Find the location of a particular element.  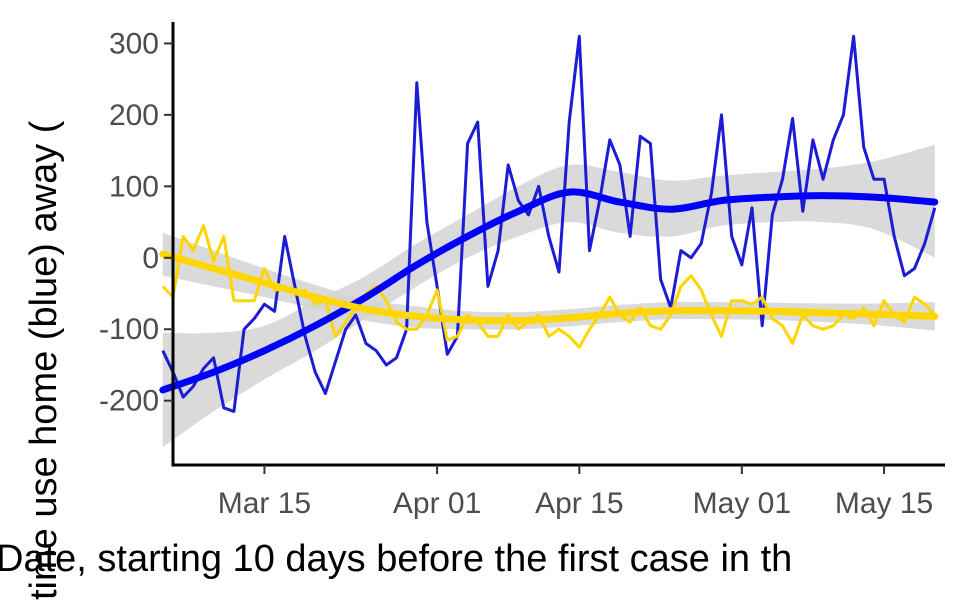

y-ticks: 300 200 100 0 -100 -200 is located at coordinates (136, 222).